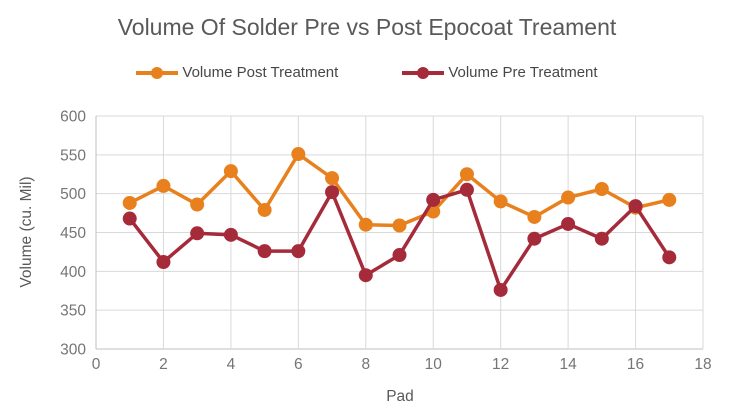  What do you see at coordinates (568, 364) in the screenshot?
I see `x-tick-label: 14` at bounding box center [568, 364].